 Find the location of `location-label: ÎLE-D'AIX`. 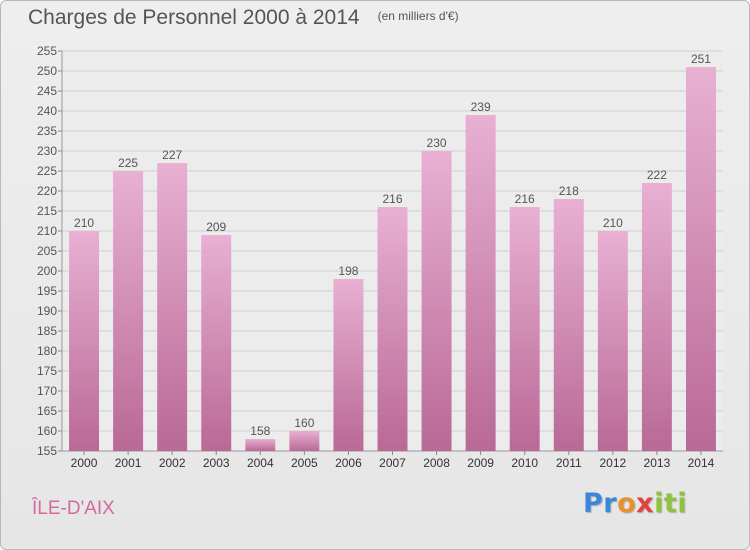

location-label: ÎLE-D'AIX is located at coordinates (73, 508).